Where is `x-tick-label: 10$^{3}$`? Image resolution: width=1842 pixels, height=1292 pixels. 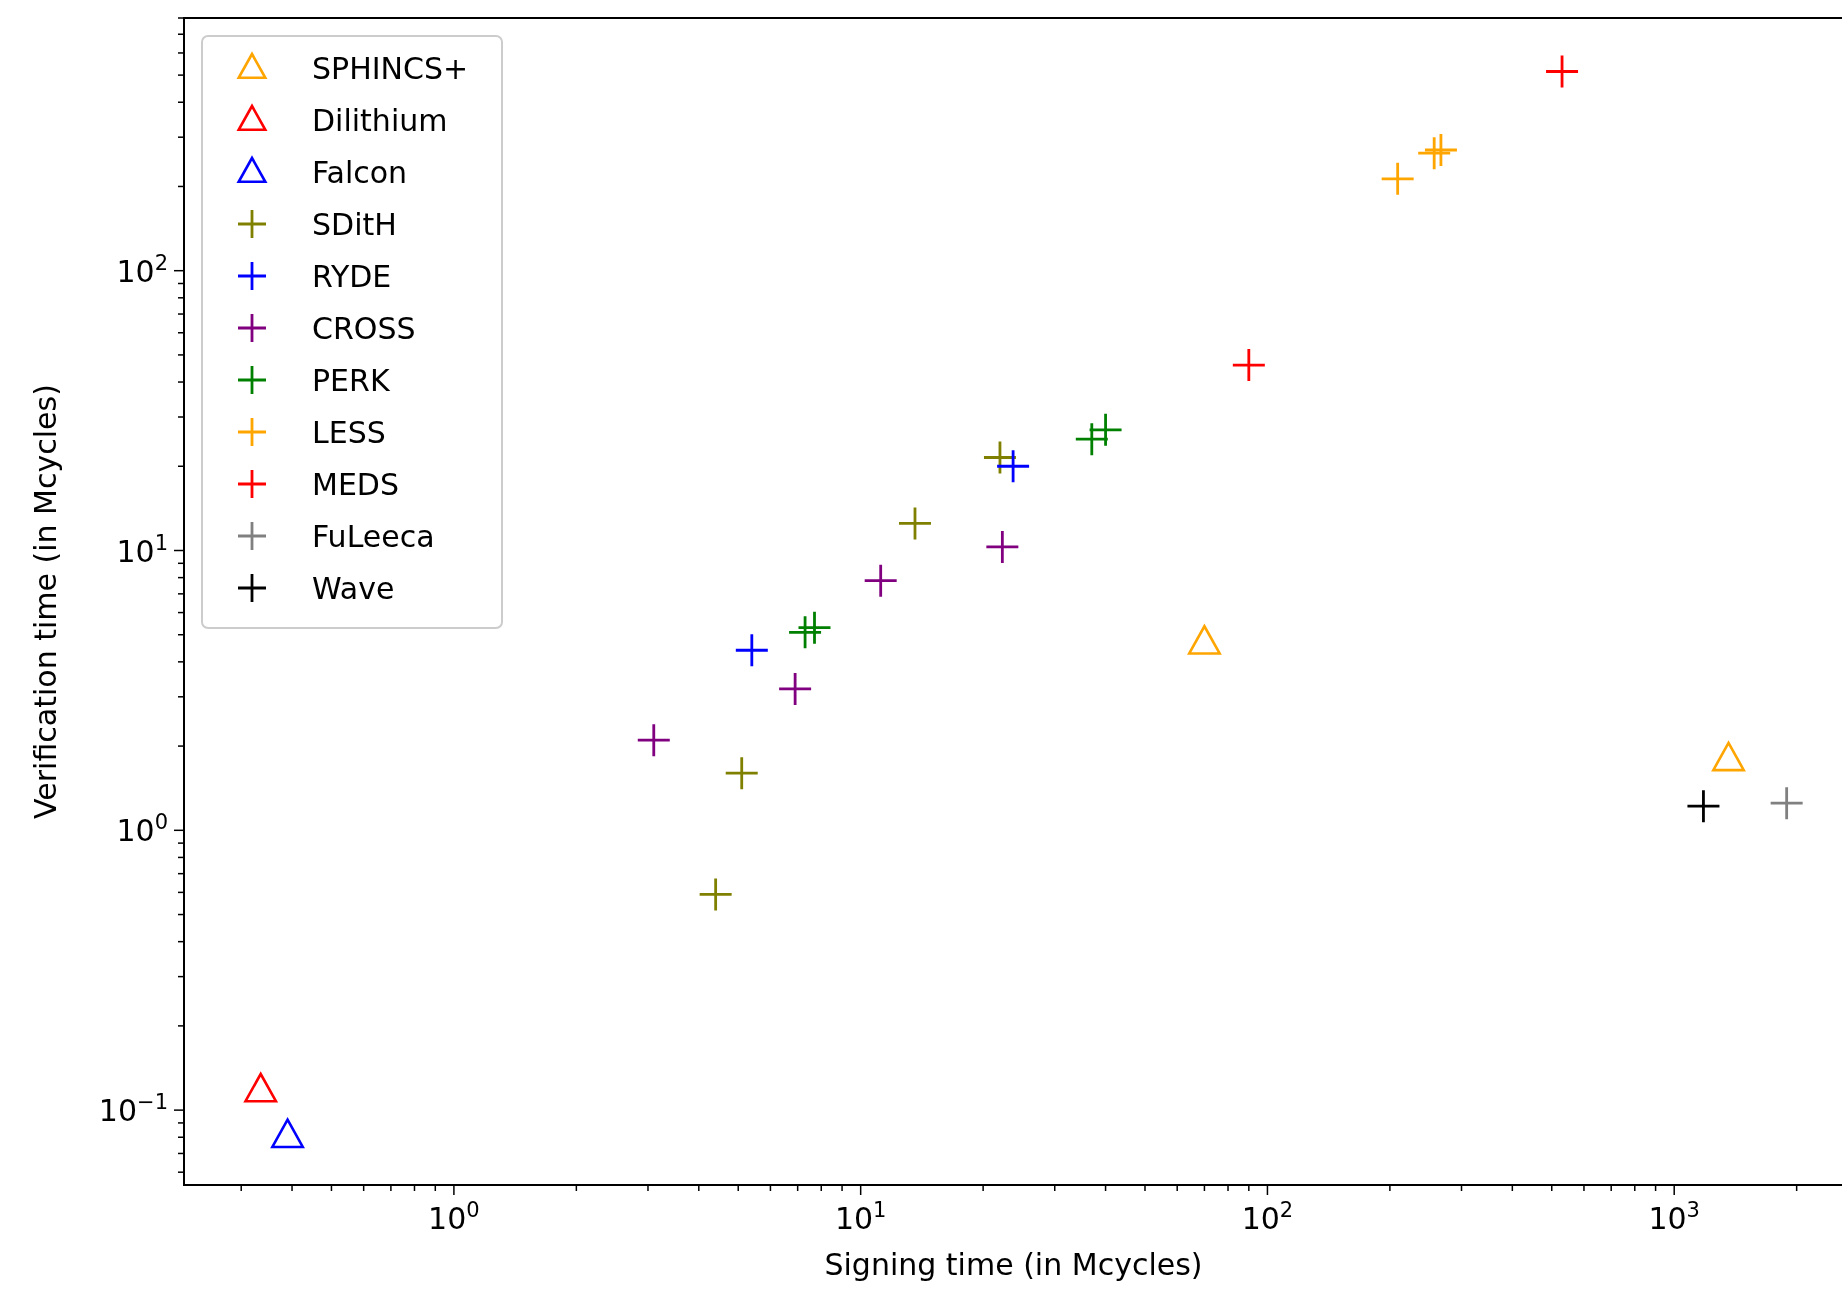 x-tick-label: 10$^{3}$ is located at coordinates (1674, 1217).